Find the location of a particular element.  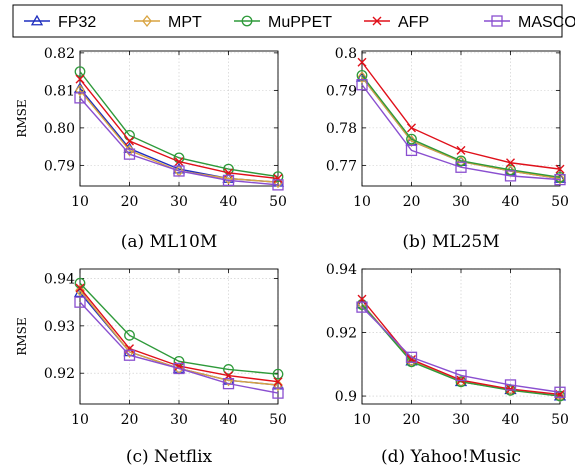

y-tick-label: 0.78 is located at coordinates (341, 129).